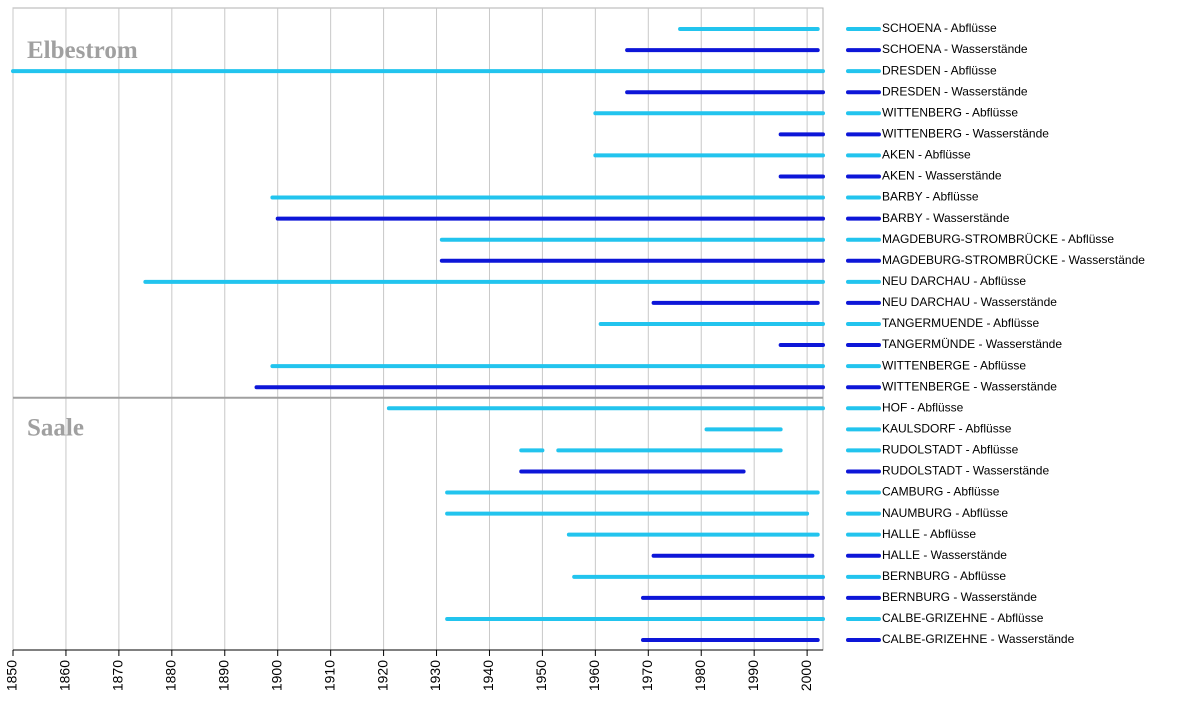  What do you see at coordinates (946, 218) in the screenshot?
I see `legend-label: BARBY - Wasserstände` at bounding box center [946, 218].